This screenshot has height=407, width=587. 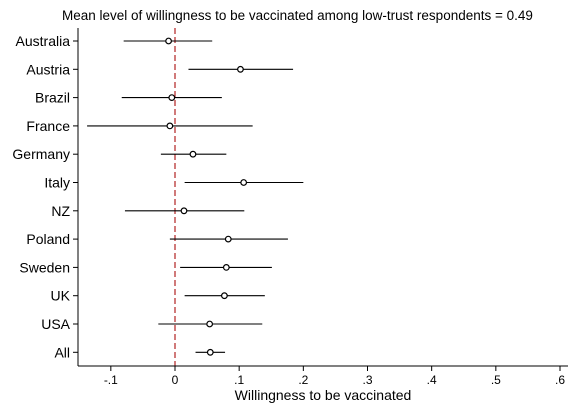 What do you see at coordinates (111, 380) in the screenshot?
I see `x-tick-label: -.1` at bounding box center [111, 380].